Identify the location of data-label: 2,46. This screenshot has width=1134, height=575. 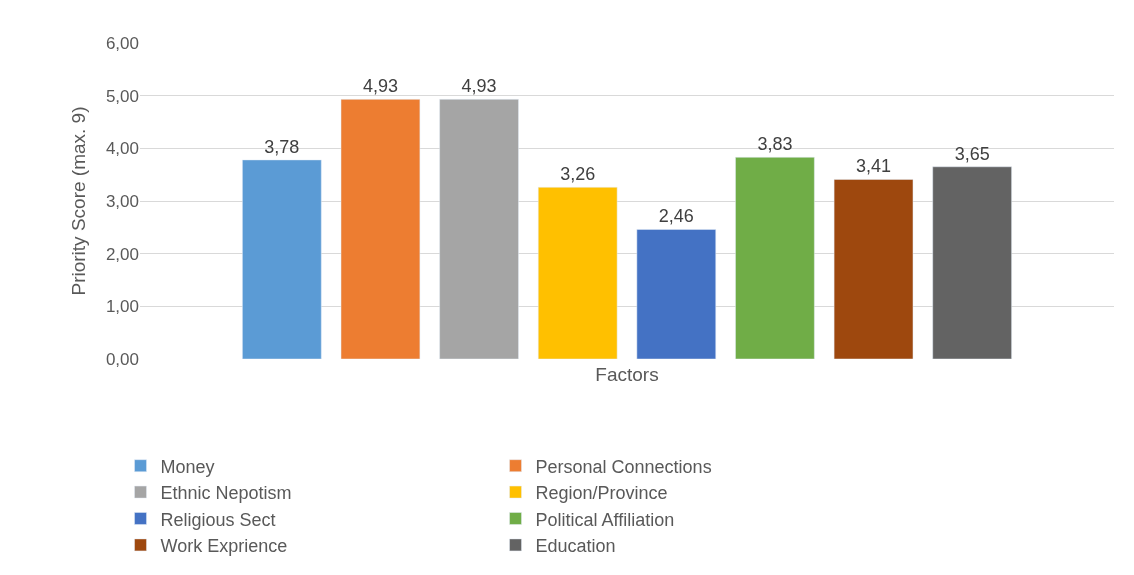
(676, 216).